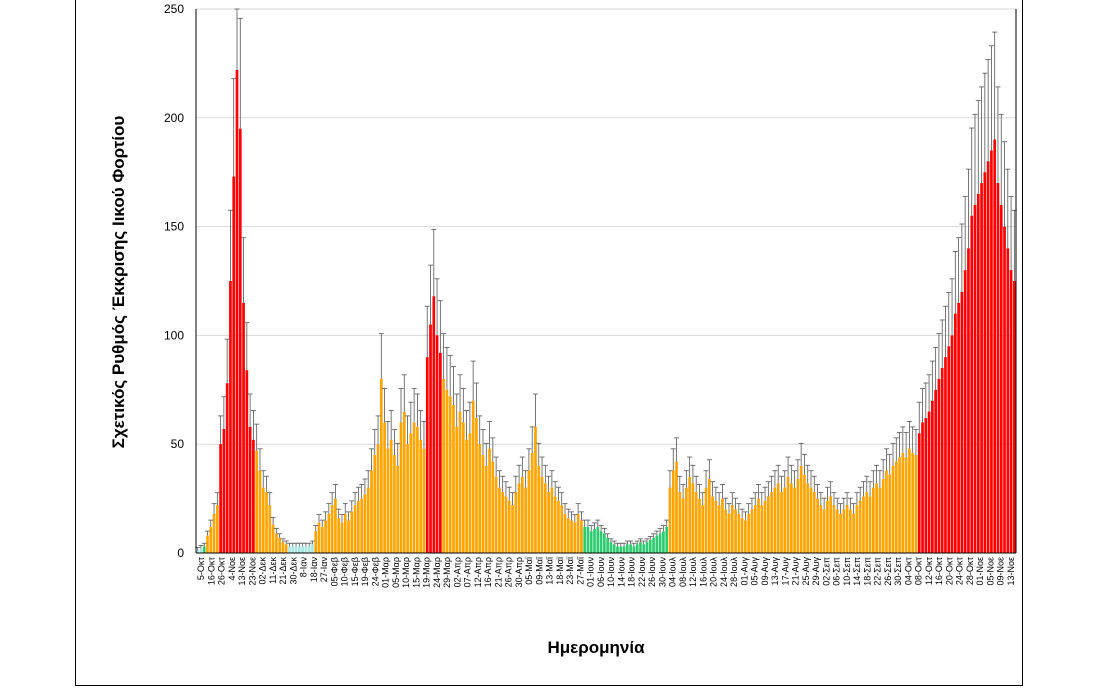  I want to click on x-tick-label: 06-Σεπ, so click(837, 571).